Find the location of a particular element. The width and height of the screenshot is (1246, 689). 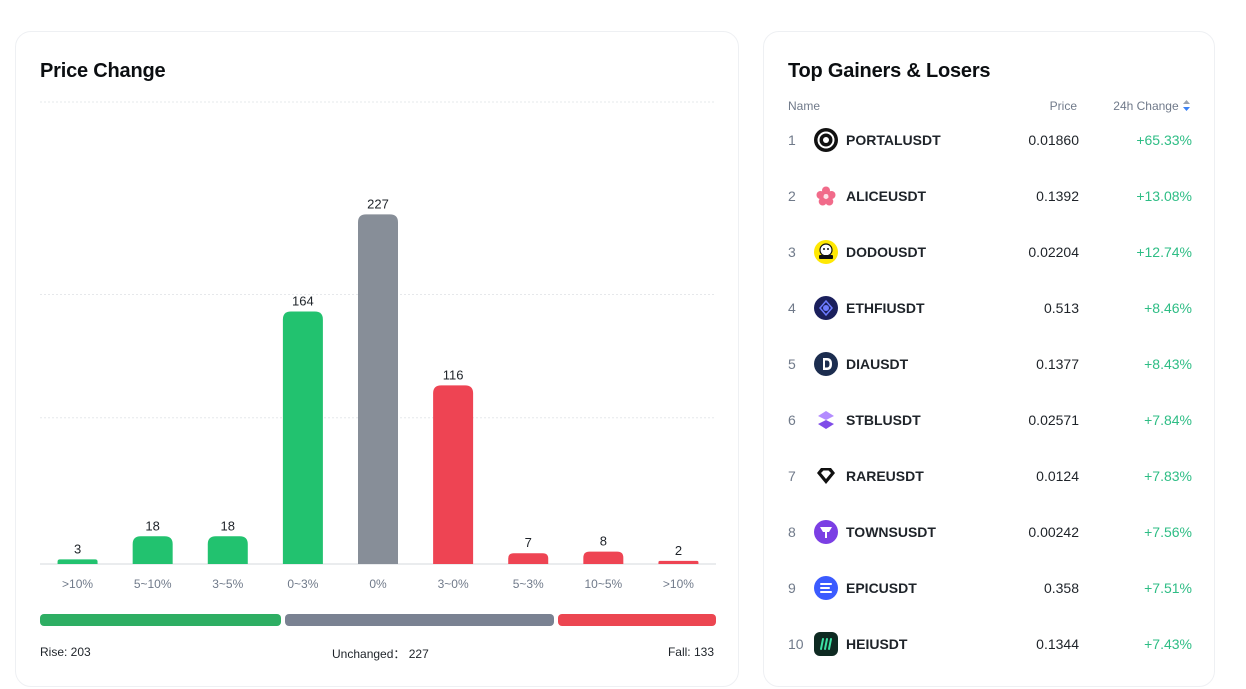

rank-number: 10 is located at coordinates (796, 644).